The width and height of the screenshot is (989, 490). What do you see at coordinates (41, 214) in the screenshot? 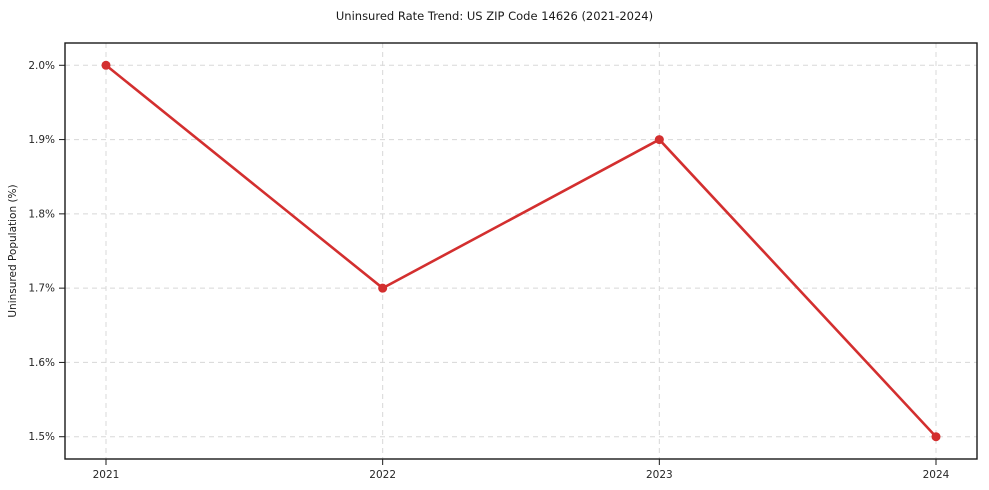
I see `y-tick-label: 1.8%` at bounding box center [41, 214].